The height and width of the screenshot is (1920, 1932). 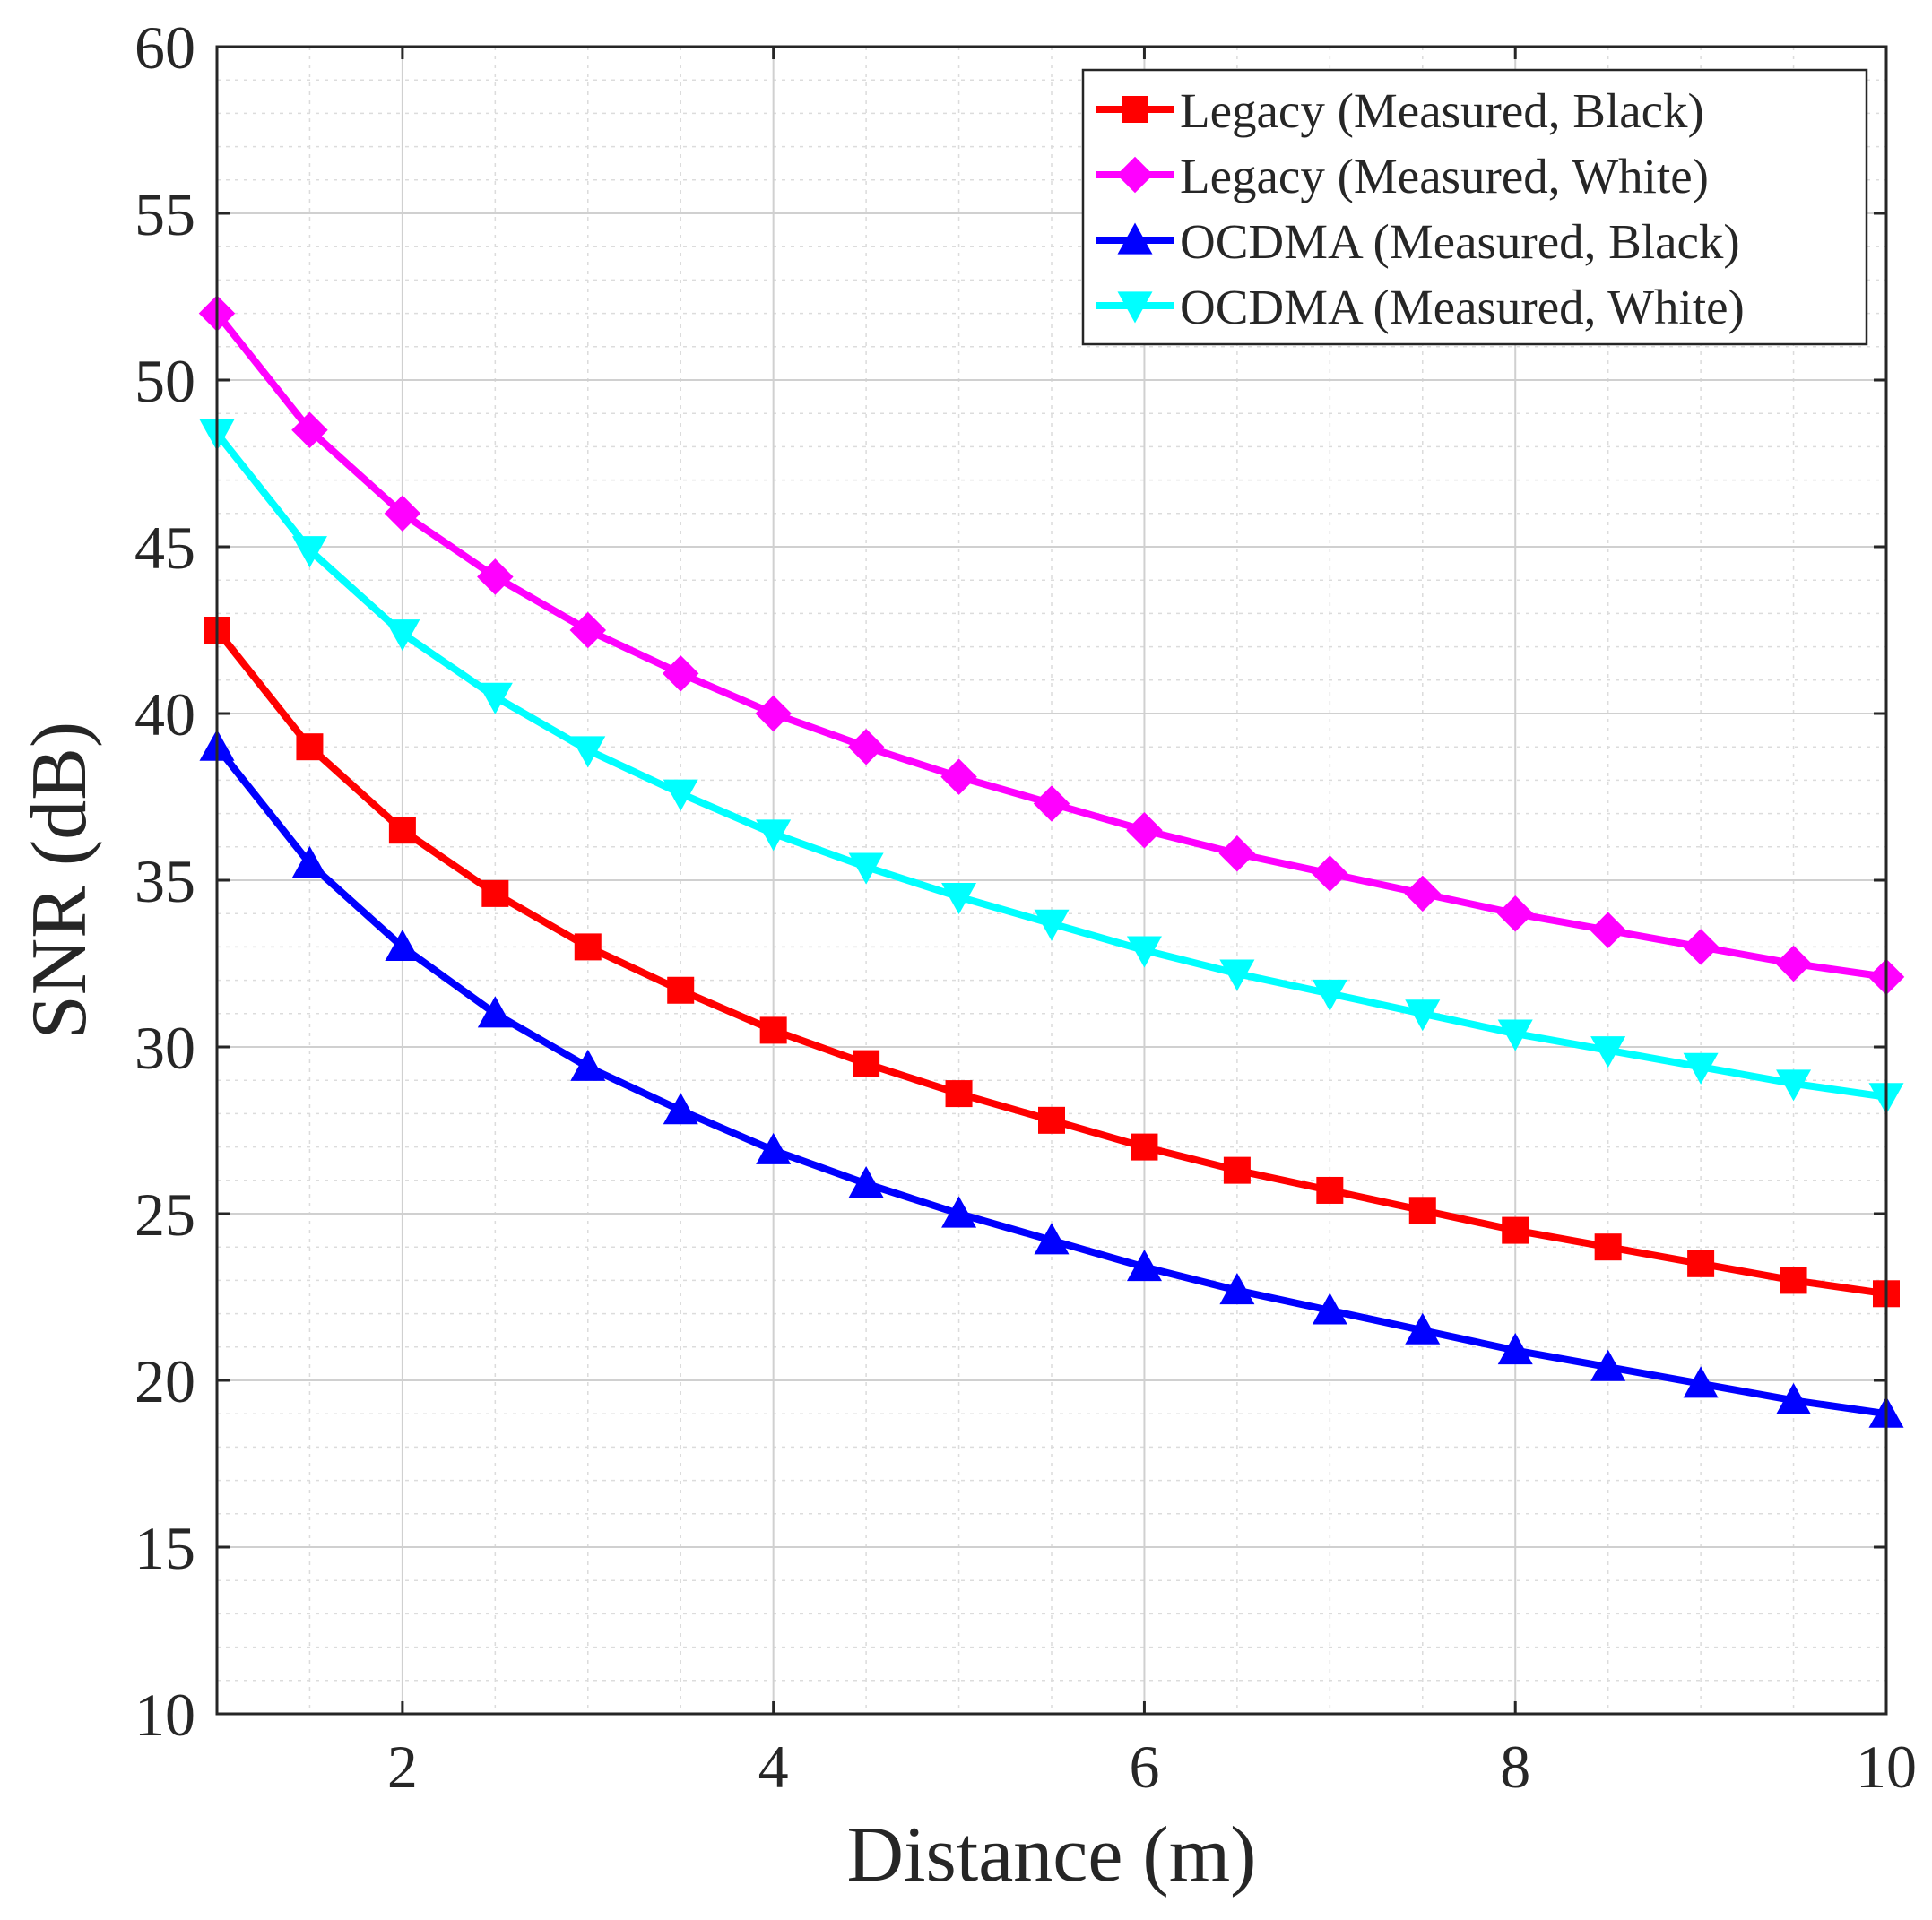 I want to click on legend-label: OCDMA (Measured, White), so click(x=1462, y=307).